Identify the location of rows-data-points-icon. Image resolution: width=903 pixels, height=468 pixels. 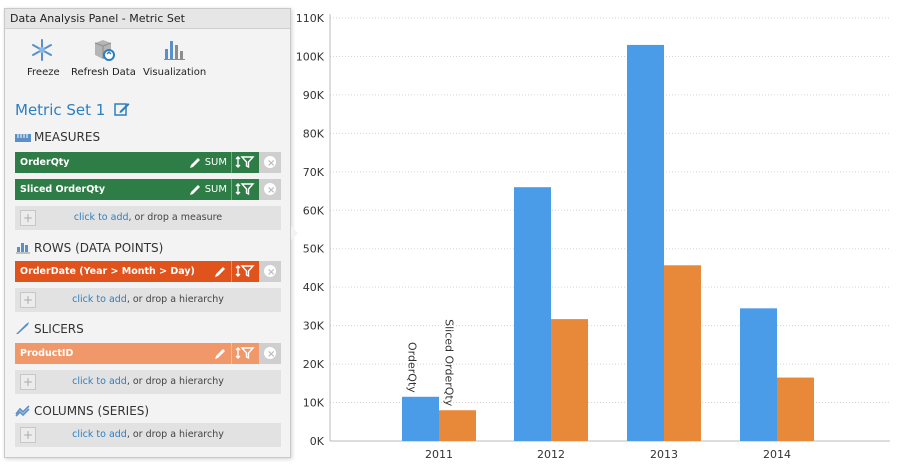
(23, 248).